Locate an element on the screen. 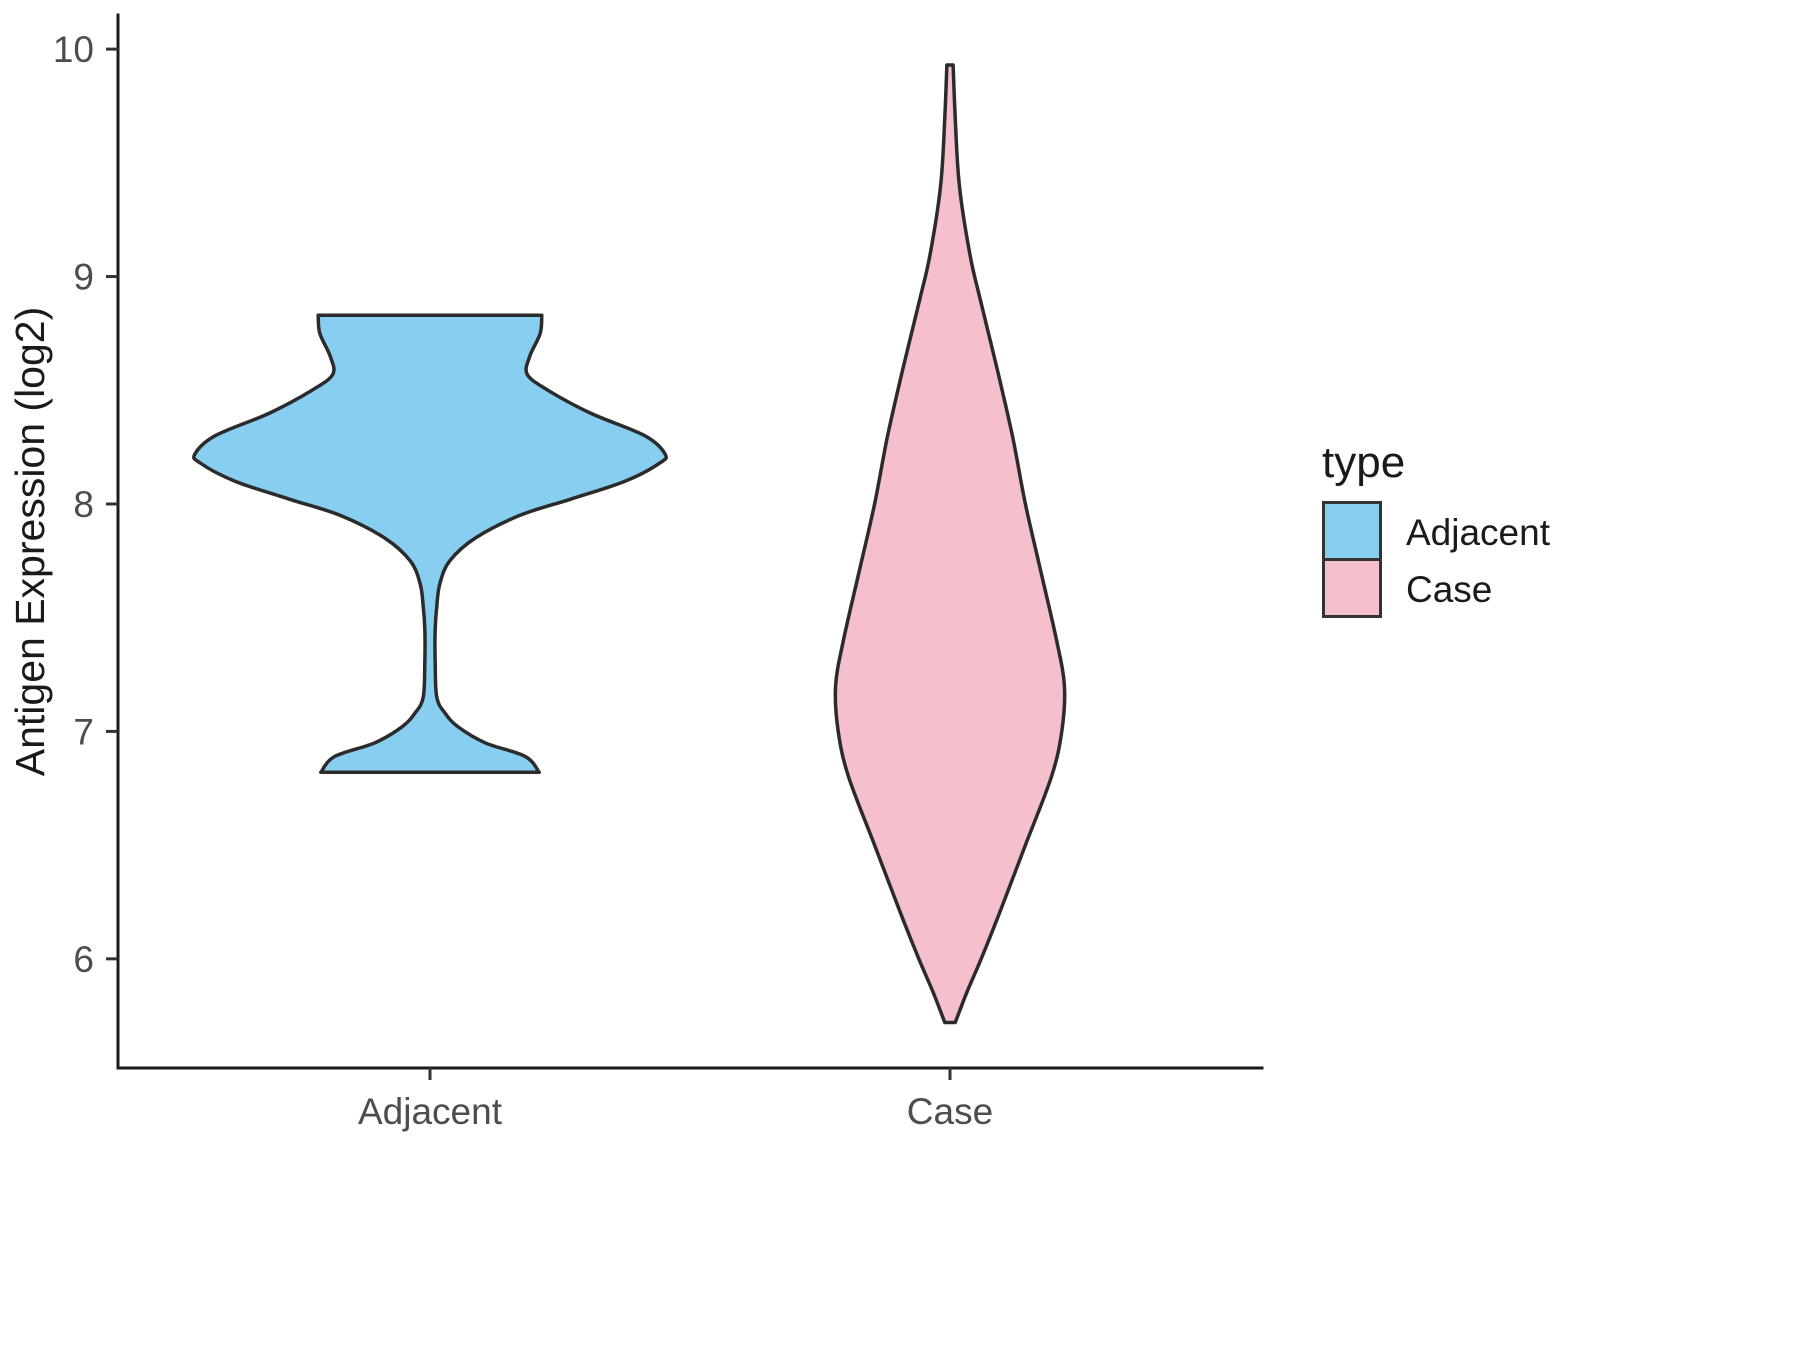  legend: type Adjacent Case is located at coordinates (1436, 528).